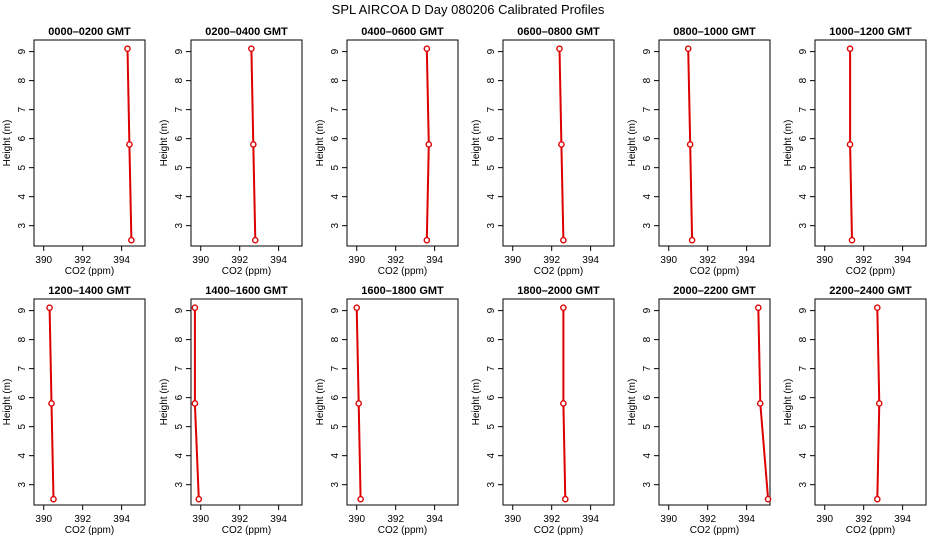 Image resolution: width=936 pixels, height=540 pixels. I want to click on panel-title: 1200–1400 GMT, so click(89, 291).